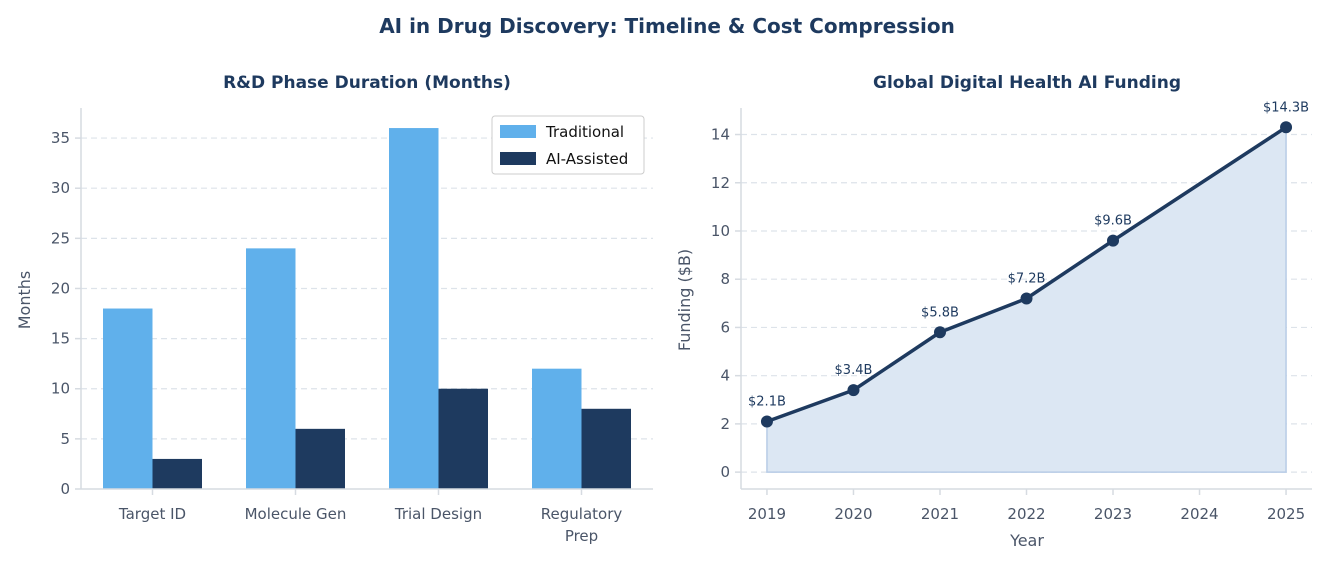 Image resolution: width=1329 pixels, height=565 pixels. I want to click on x-tick-label: Trial Design, so click(438, 514).